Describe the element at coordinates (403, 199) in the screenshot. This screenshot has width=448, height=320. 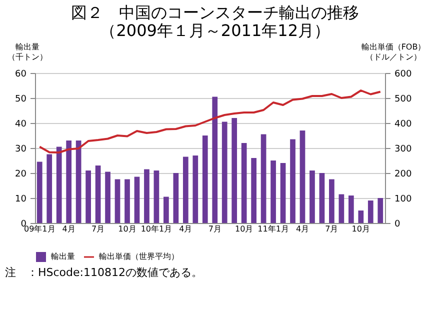
I see `y2-tick-label: 100` at that location.